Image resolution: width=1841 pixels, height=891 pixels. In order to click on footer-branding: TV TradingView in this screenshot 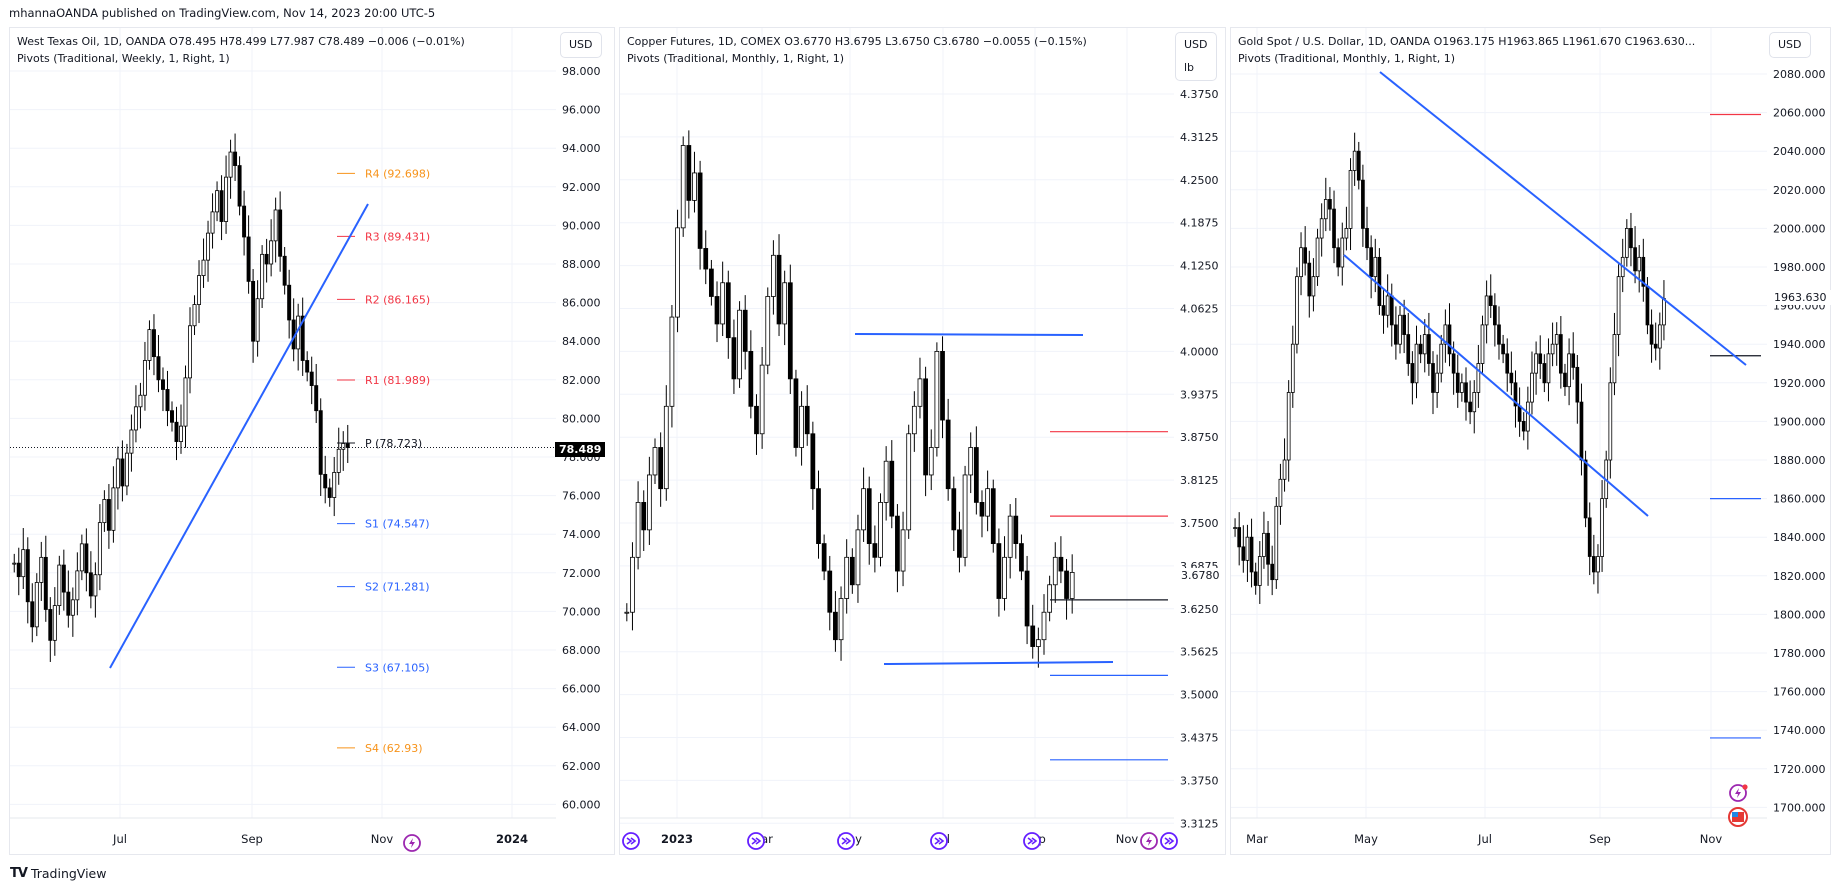, I will do `click(58, 873)`.